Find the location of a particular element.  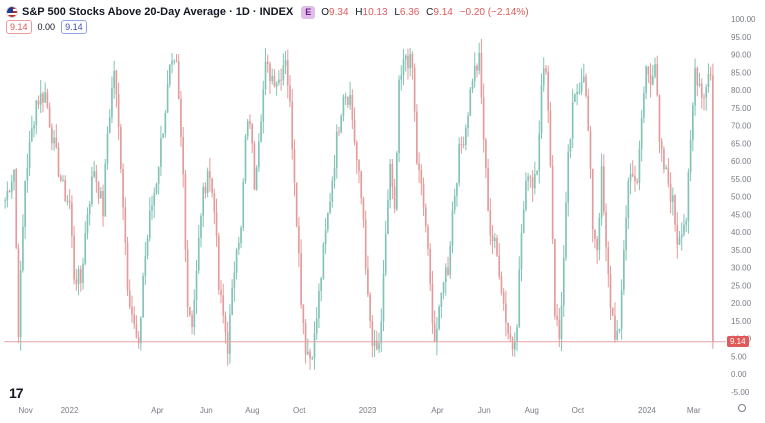

last-value-pill: 9.14 is located at coordinates (19, 27).